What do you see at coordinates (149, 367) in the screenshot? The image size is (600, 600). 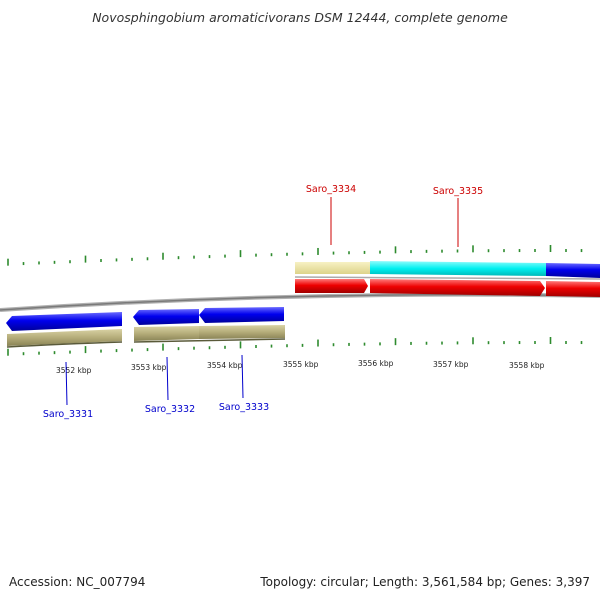 I see `scale-label-3553: 3553 kbp` at bounding box center [149, 367].